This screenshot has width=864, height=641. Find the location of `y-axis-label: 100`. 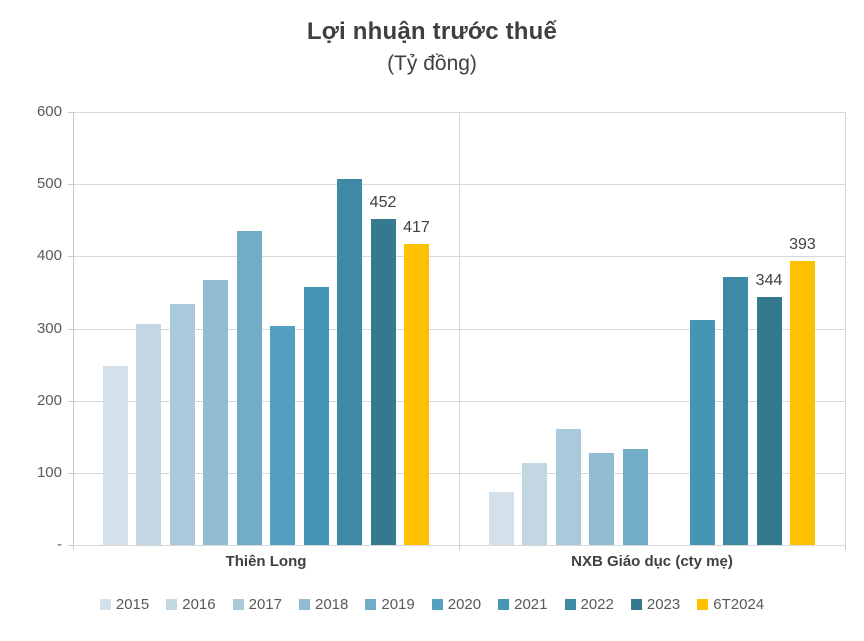

y-axis-label: 100 is located at coordinates (49, 472).